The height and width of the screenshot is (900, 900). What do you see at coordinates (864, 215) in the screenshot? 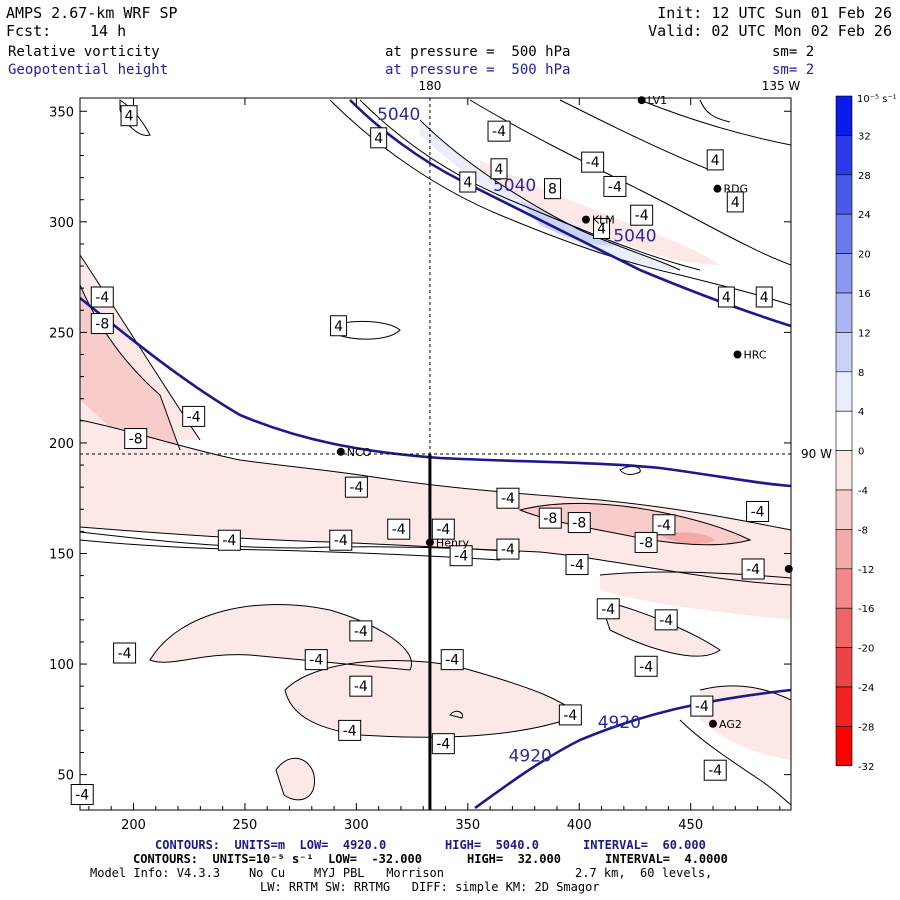
I see `colorbar-tick-label: 24` at bounding box center [864, 215].